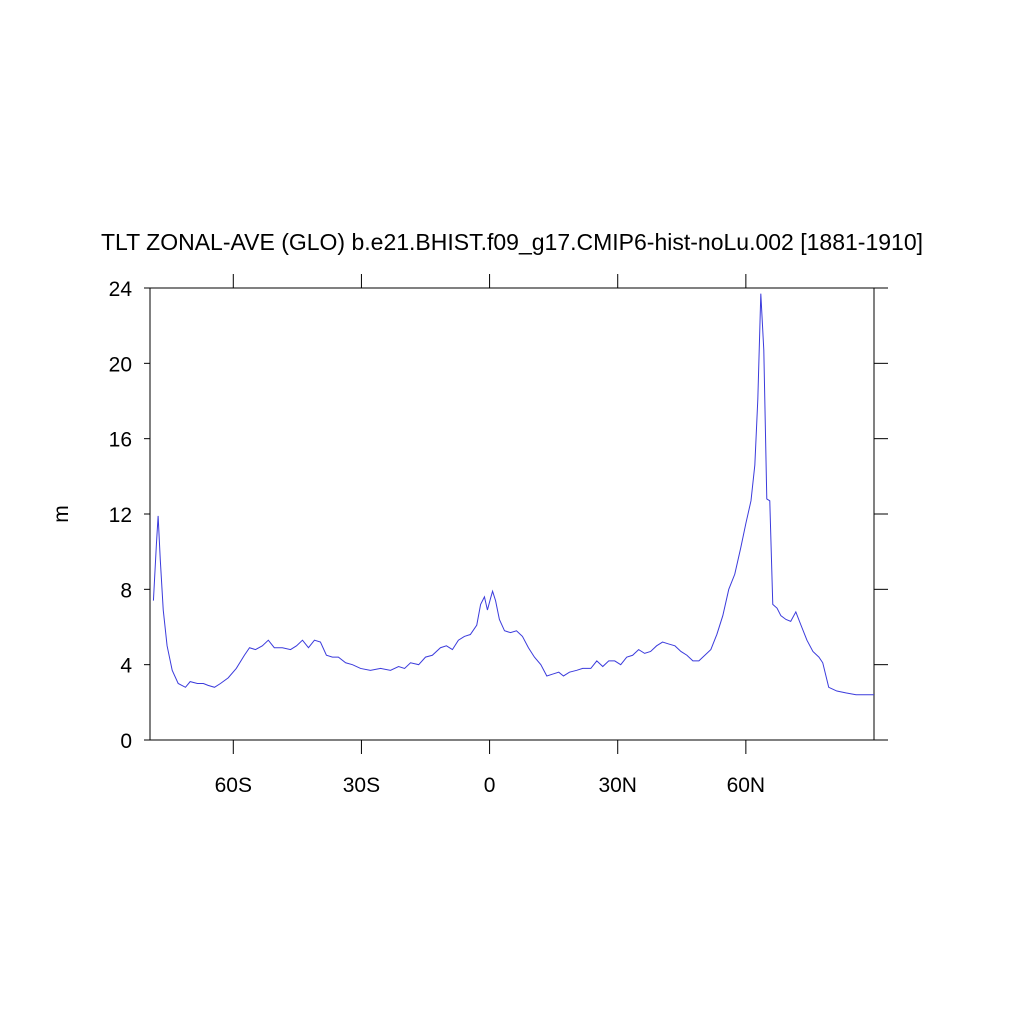 This screenshot has width=1024, height=1029. Describe the element at coordinates (746, 785) in the screenshot. I see `x-tick-label: 60N` at that location.